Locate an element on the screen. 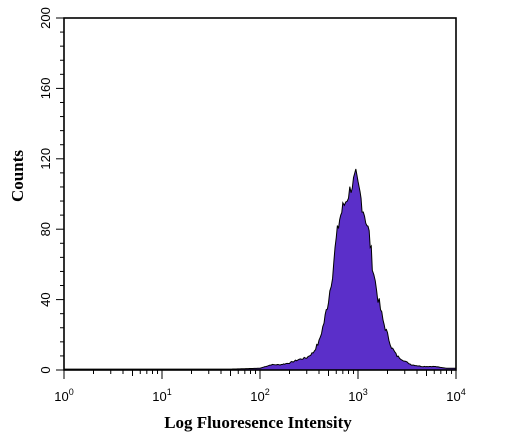 This screenshot has height=442, width=517. x-tick-label: 10⁴ is located at coordinates (455, 395).